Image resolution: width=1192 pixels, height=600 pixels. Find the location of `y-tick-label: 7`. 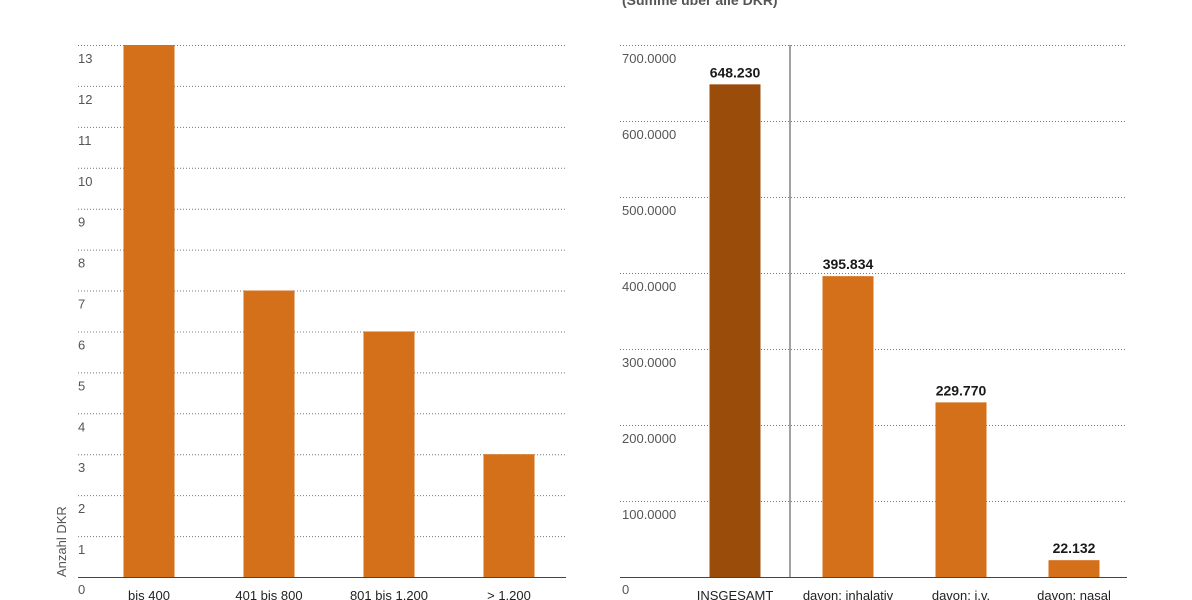

y-tick-label: 7 is located at coordinates (81, 304).